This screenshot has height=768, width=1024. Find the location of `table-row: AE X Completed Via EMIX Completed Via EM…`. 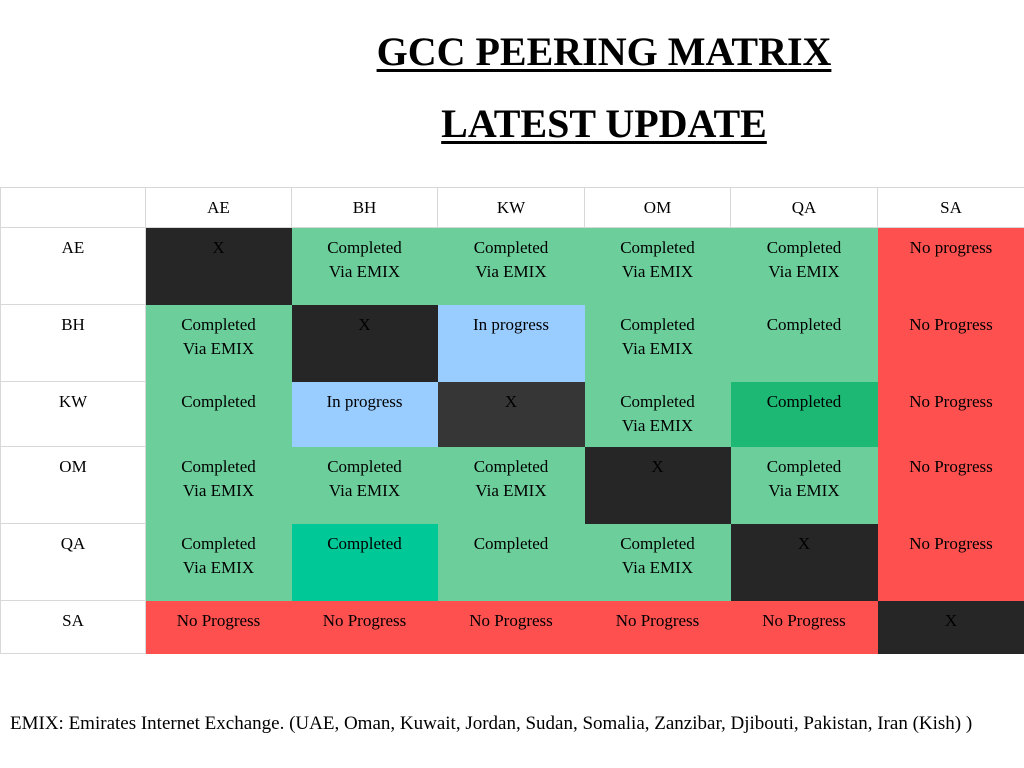

table-row: AE X Completed Via EMIX Completed Via EM… is located at coordinates (512, 266).